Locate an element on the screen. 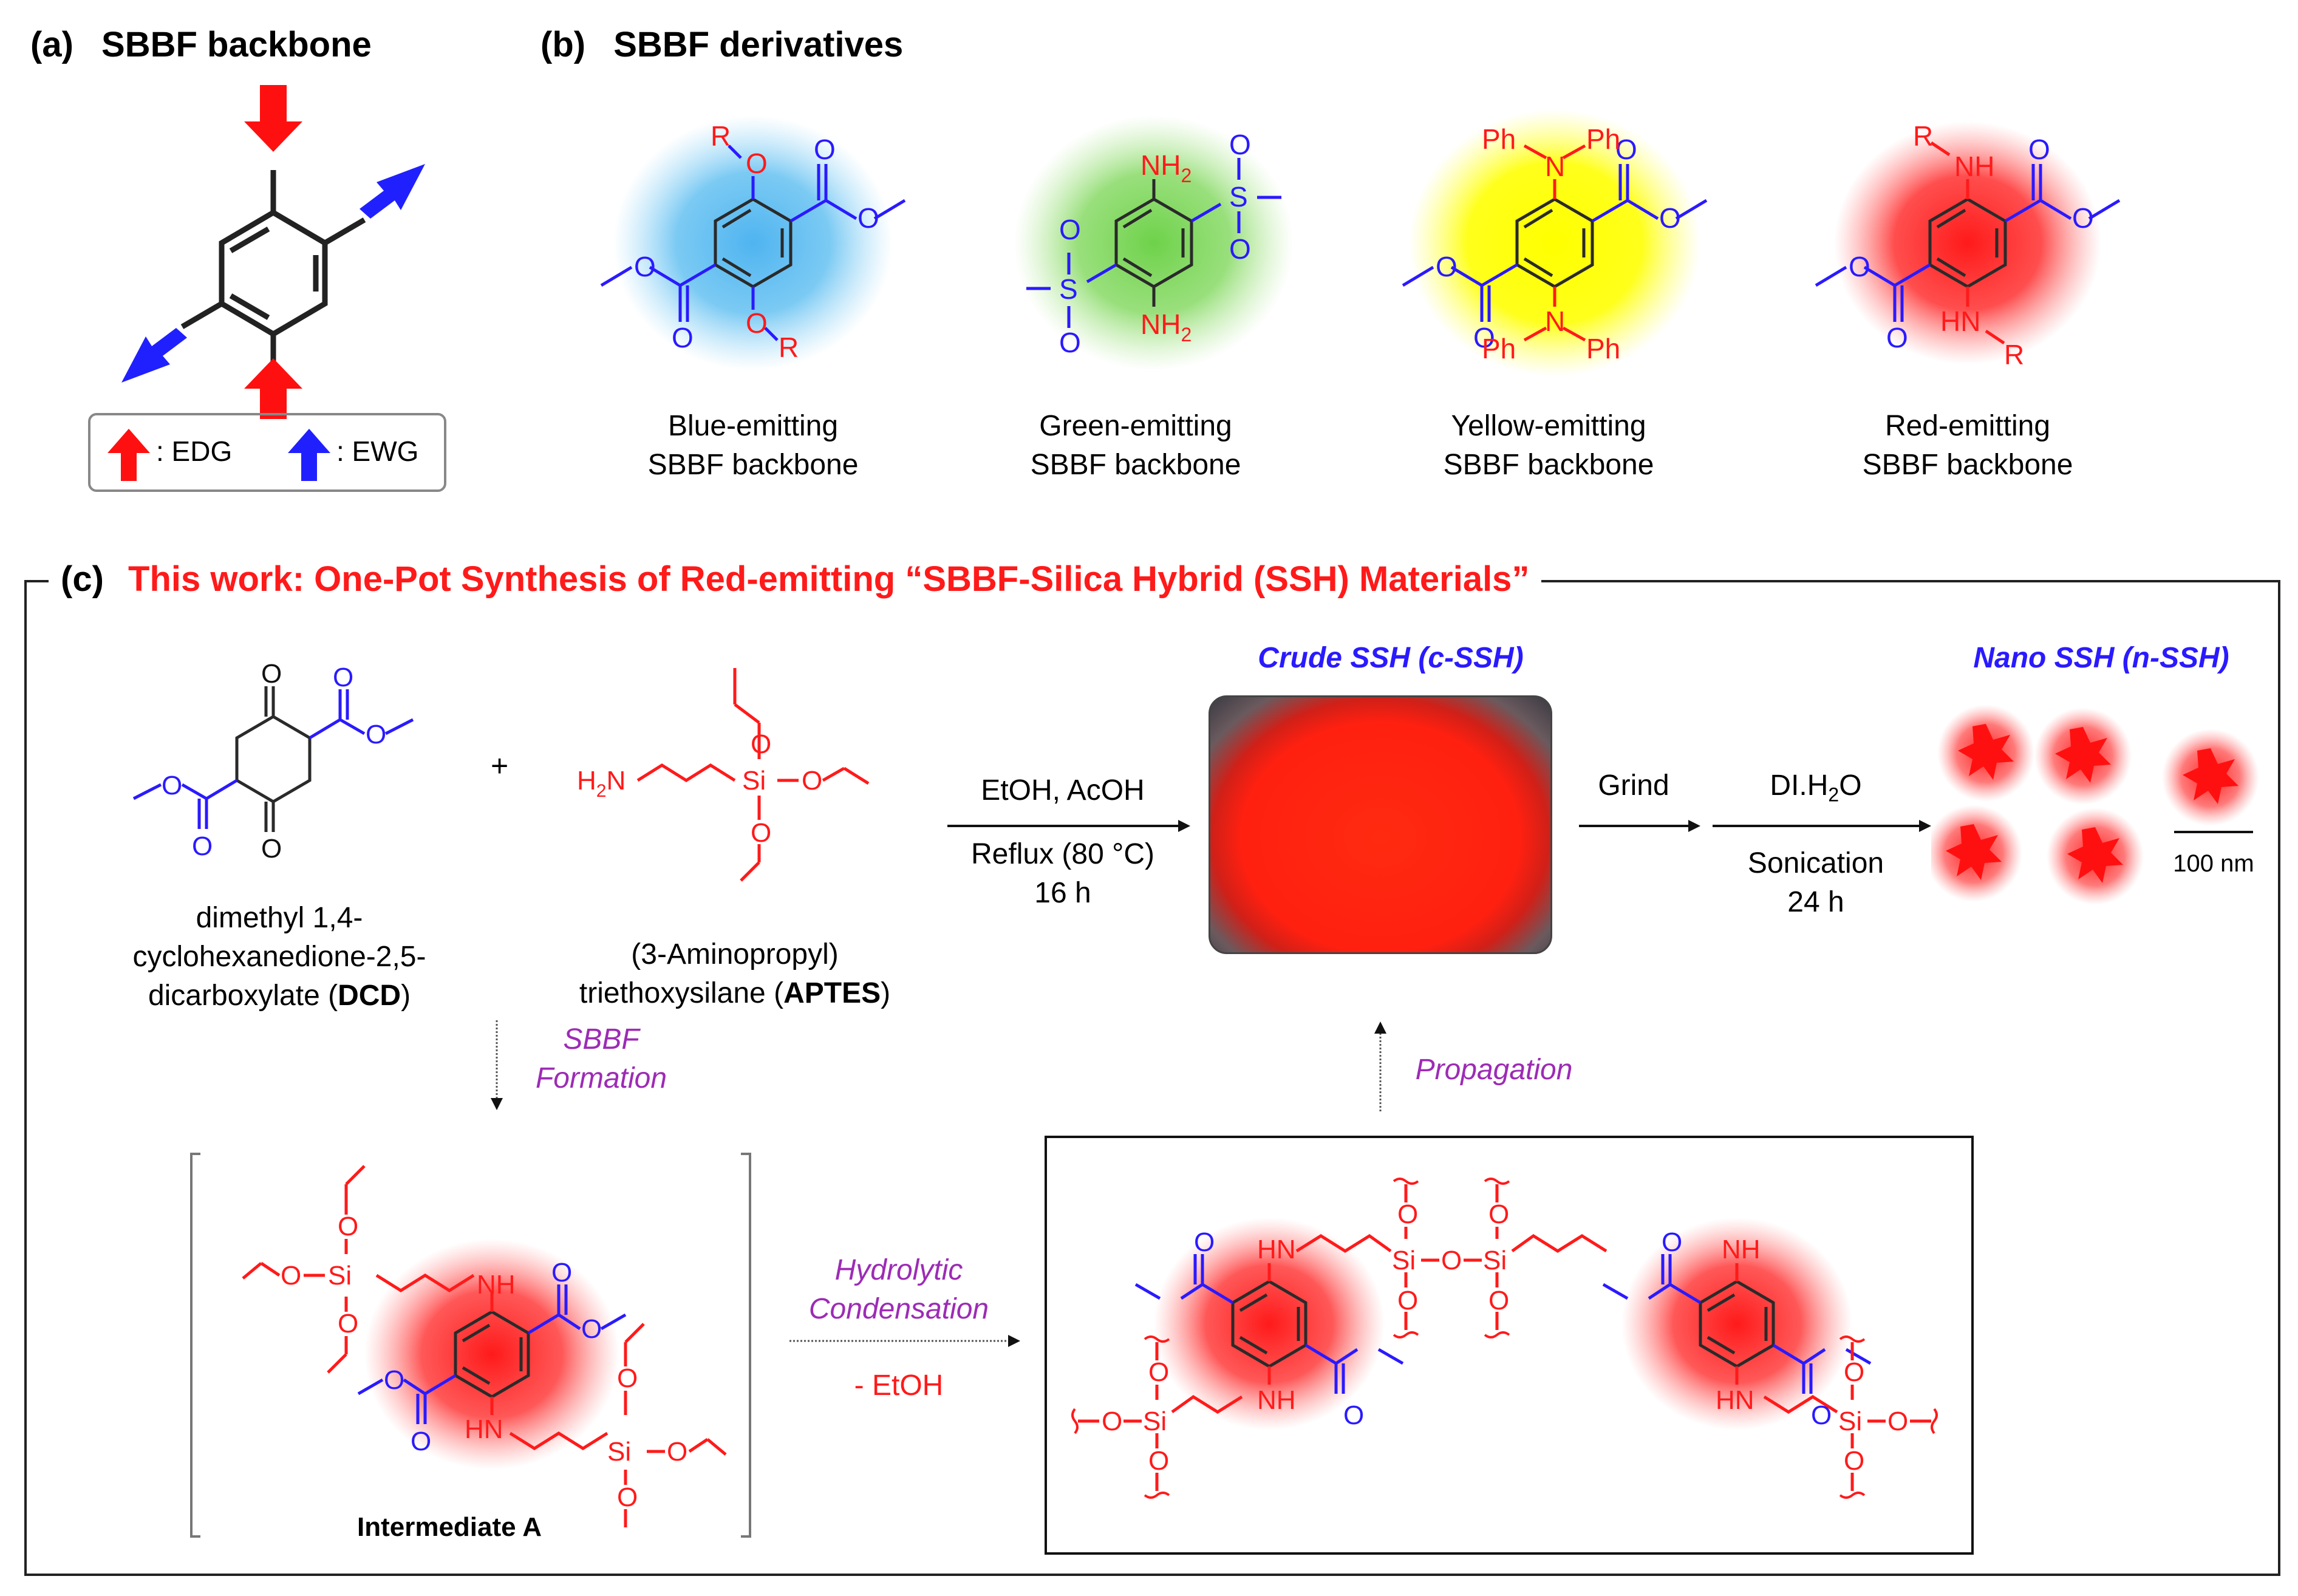 The height and width of the screenshot is (1596, 2298). blue-deriv-r-bot: R is located at coordinates (789, 348).